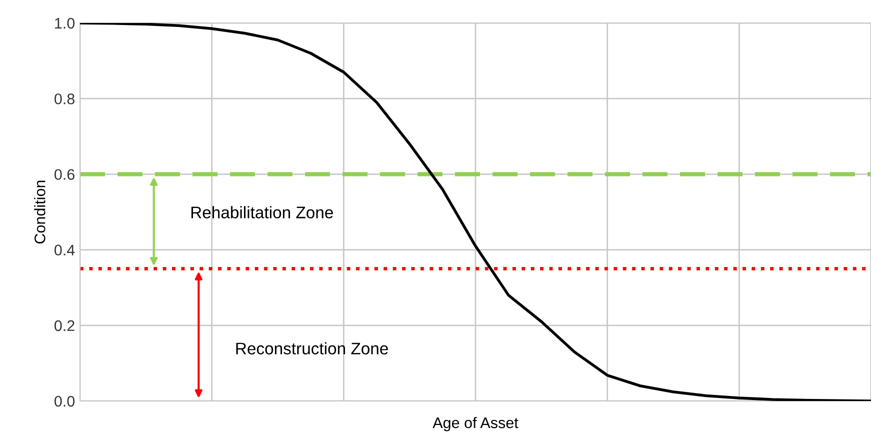  Describe the element at coordinates (262, 212) in the screenshot. I see `annotation: Rehabilitation Zone` at that location.